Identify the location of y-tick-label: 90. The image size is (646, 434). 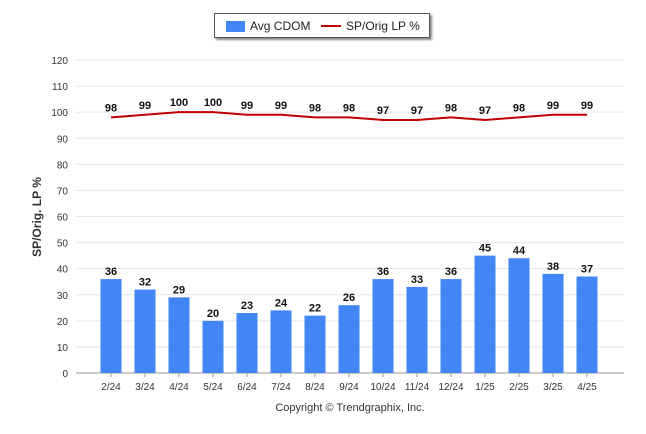
(63, 139).